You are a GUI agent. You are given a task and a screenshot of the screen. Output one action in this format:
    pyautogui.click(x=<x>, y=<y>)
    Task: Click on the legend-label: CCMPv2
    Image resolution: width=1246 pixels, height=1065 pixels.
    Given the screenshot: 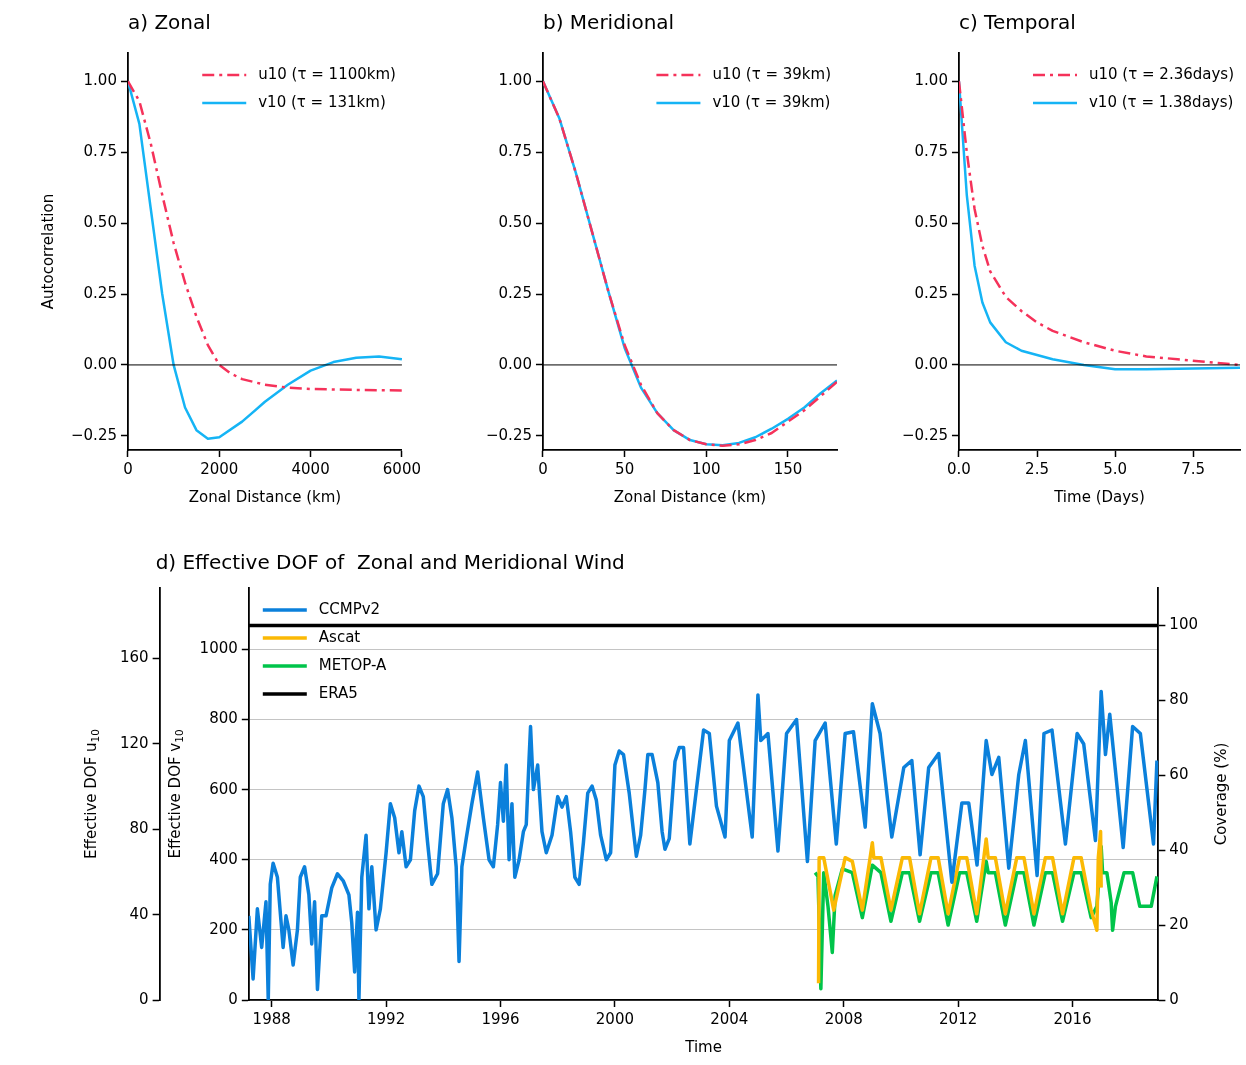 What is the action you would take?
    pyautogui.click(x=349, y=608)
    